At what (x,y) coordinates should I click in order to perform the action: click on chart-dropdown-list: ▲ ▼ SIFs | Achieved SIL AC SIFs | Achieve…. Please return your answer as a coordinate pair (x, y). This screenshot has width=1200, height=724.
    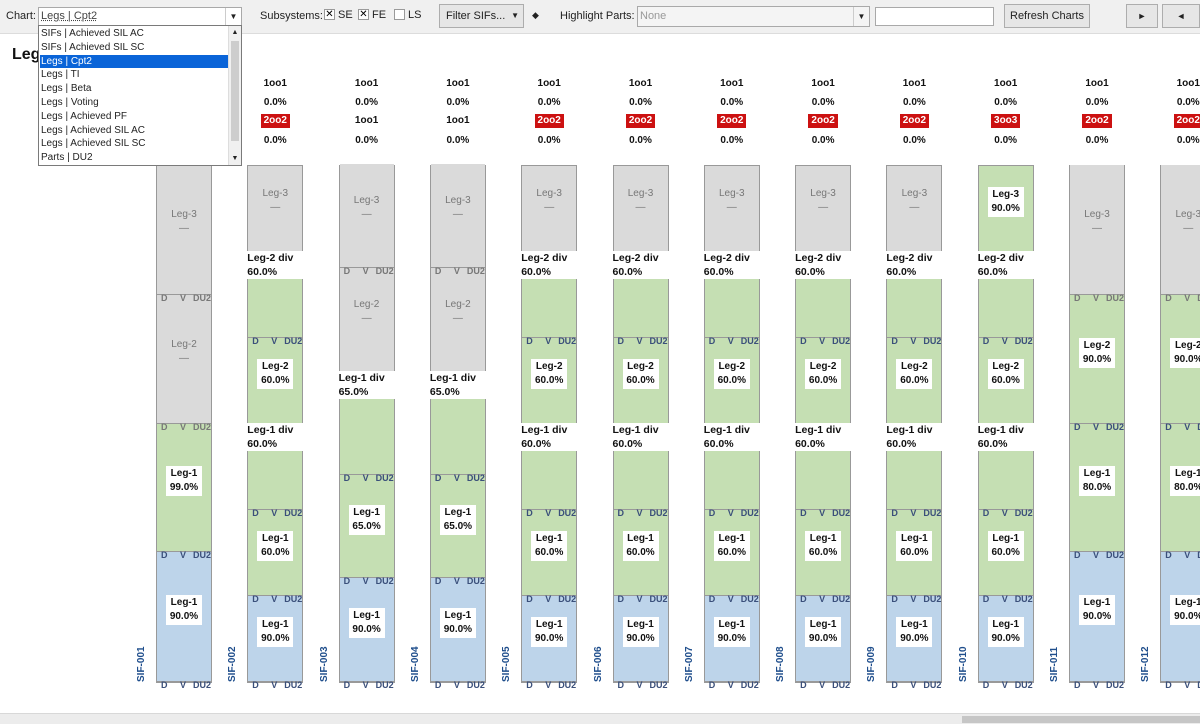
    Looking at the image, I should click on (140, 95).